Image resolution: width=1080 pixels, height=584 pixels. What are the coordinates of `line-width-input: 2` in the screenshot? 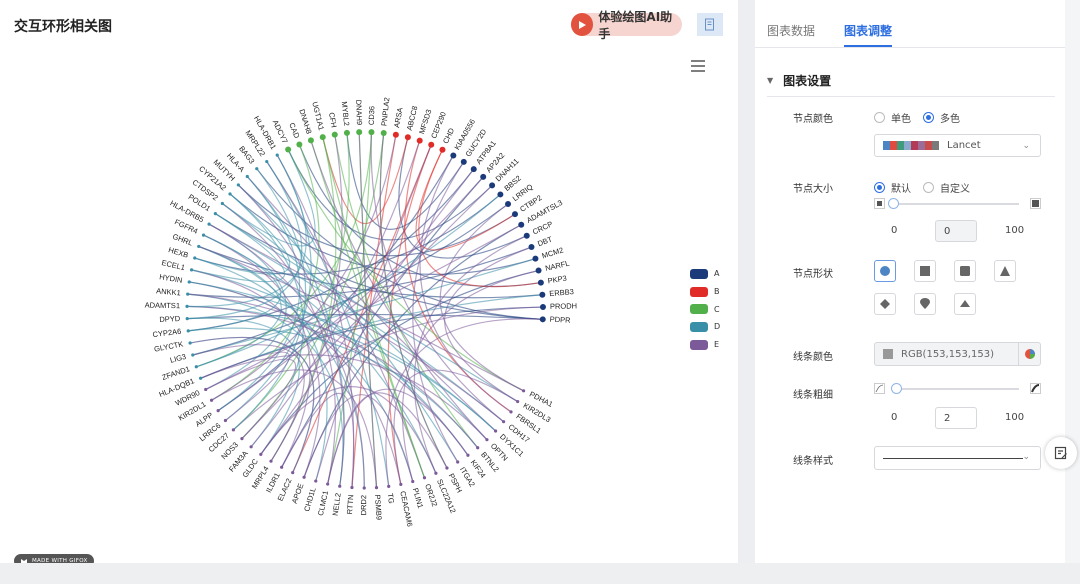 It's located at (956, 418).